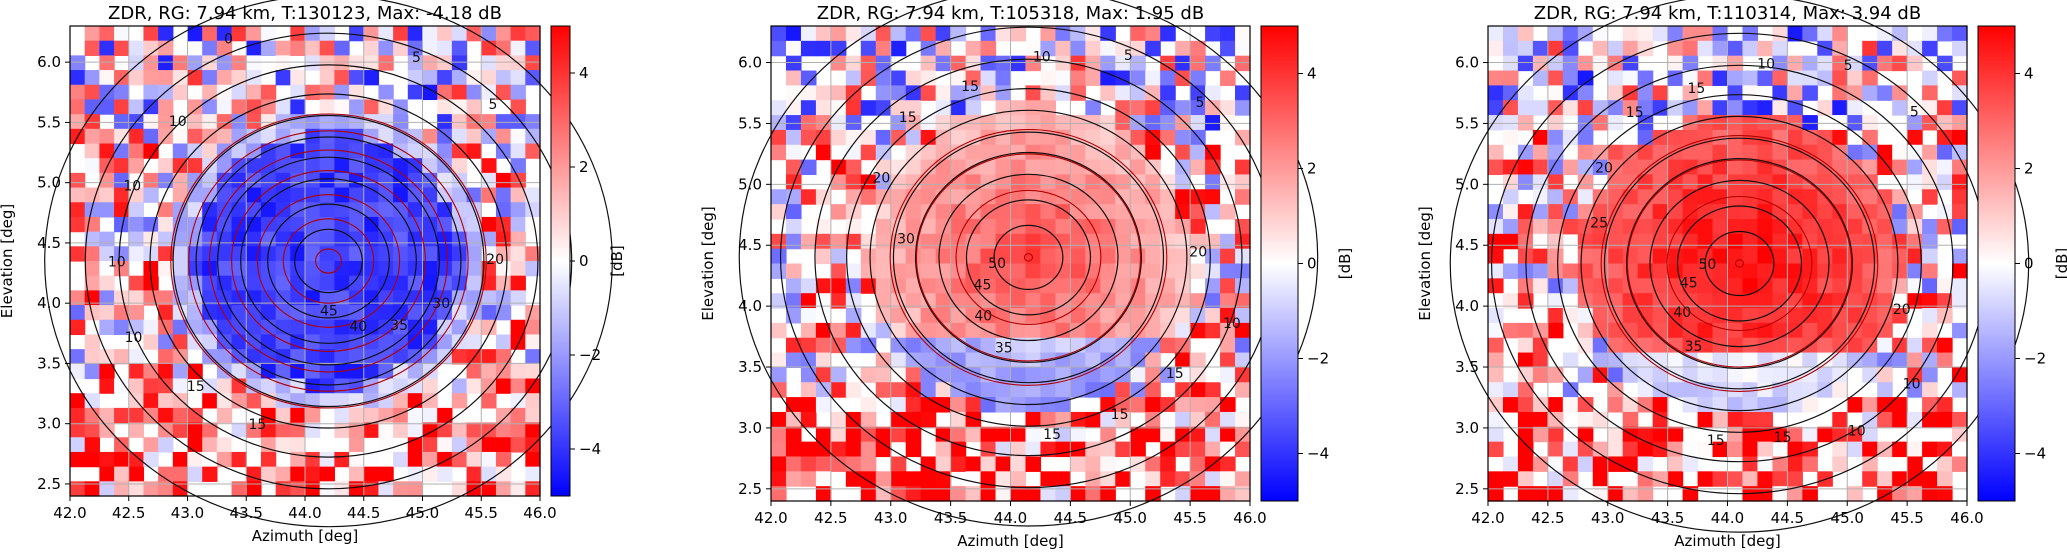 This screenshot has height=555, width=2067. I want to click on x-axis: 42.0 42.5 43.0 43.5 44.0 44.5 45.0 45.5 46.0, so click(1727, 514).